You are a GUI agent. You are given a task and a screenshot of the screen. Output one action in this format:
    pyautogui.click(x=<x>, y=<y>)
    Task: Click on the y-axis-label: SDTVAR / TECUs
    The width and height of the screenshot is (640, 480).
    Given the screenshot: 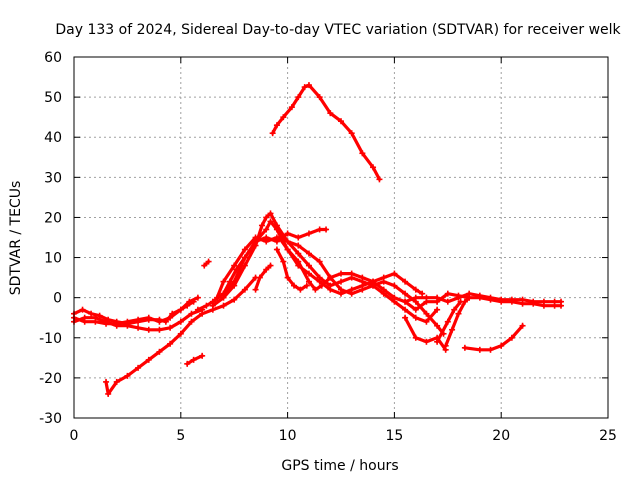 What is the action you would take?
    pyautogui.click(x=16, y=238)
    